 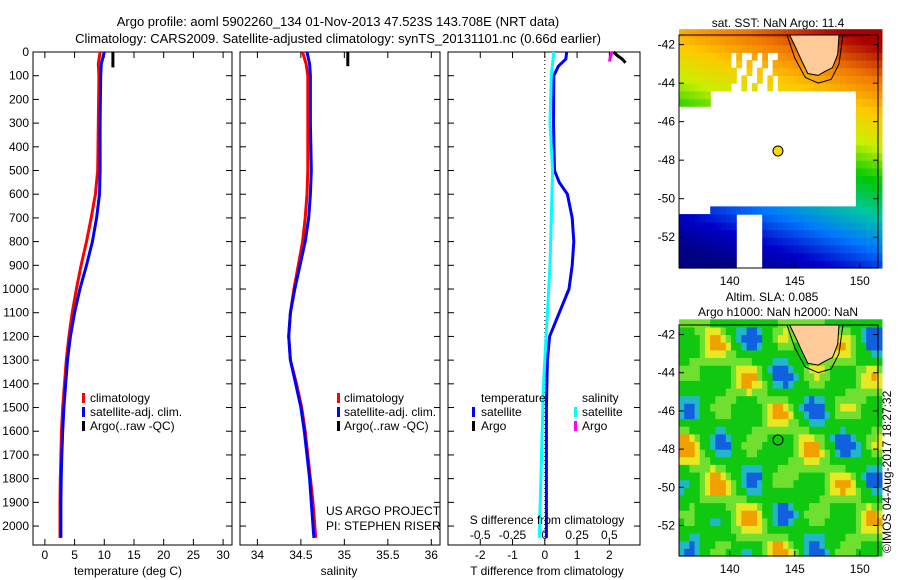 What do you see at coordinates (16, 313) in the screenshot?
I see `depth-tick-label: 1100` at bounding box center [16, 313].